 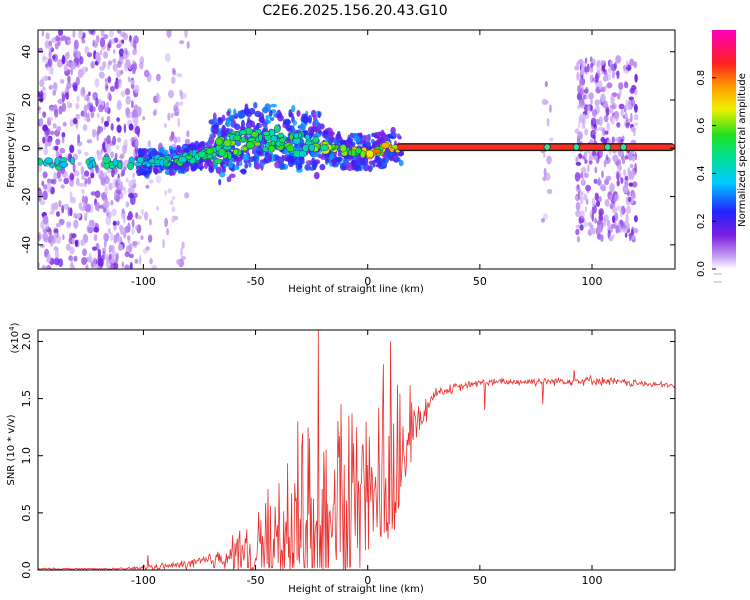 I want to click on y-tick-label: 0.5, so click(x=26, y=513).